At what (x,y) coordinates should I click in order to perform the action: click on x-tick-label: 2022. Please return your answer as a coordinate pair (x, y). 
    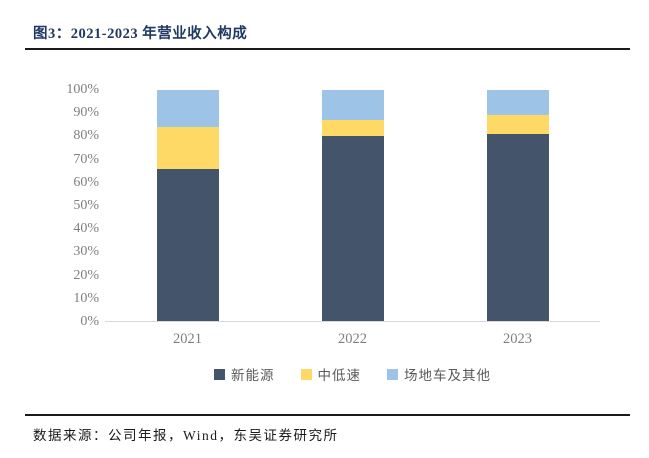
    Looking at the image, I should click on (352, 339).